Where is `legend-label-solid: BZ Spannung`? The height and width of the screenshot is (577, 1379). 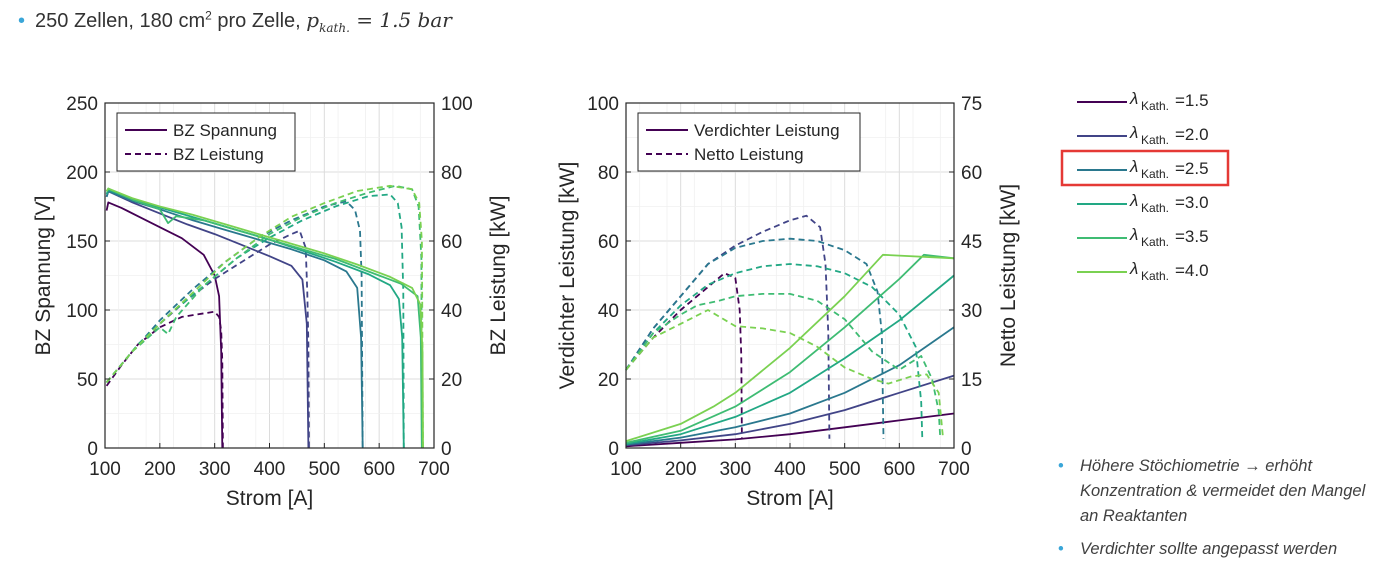 legend-label-solid: BZ Spannung is located at coordinates (225, 130).